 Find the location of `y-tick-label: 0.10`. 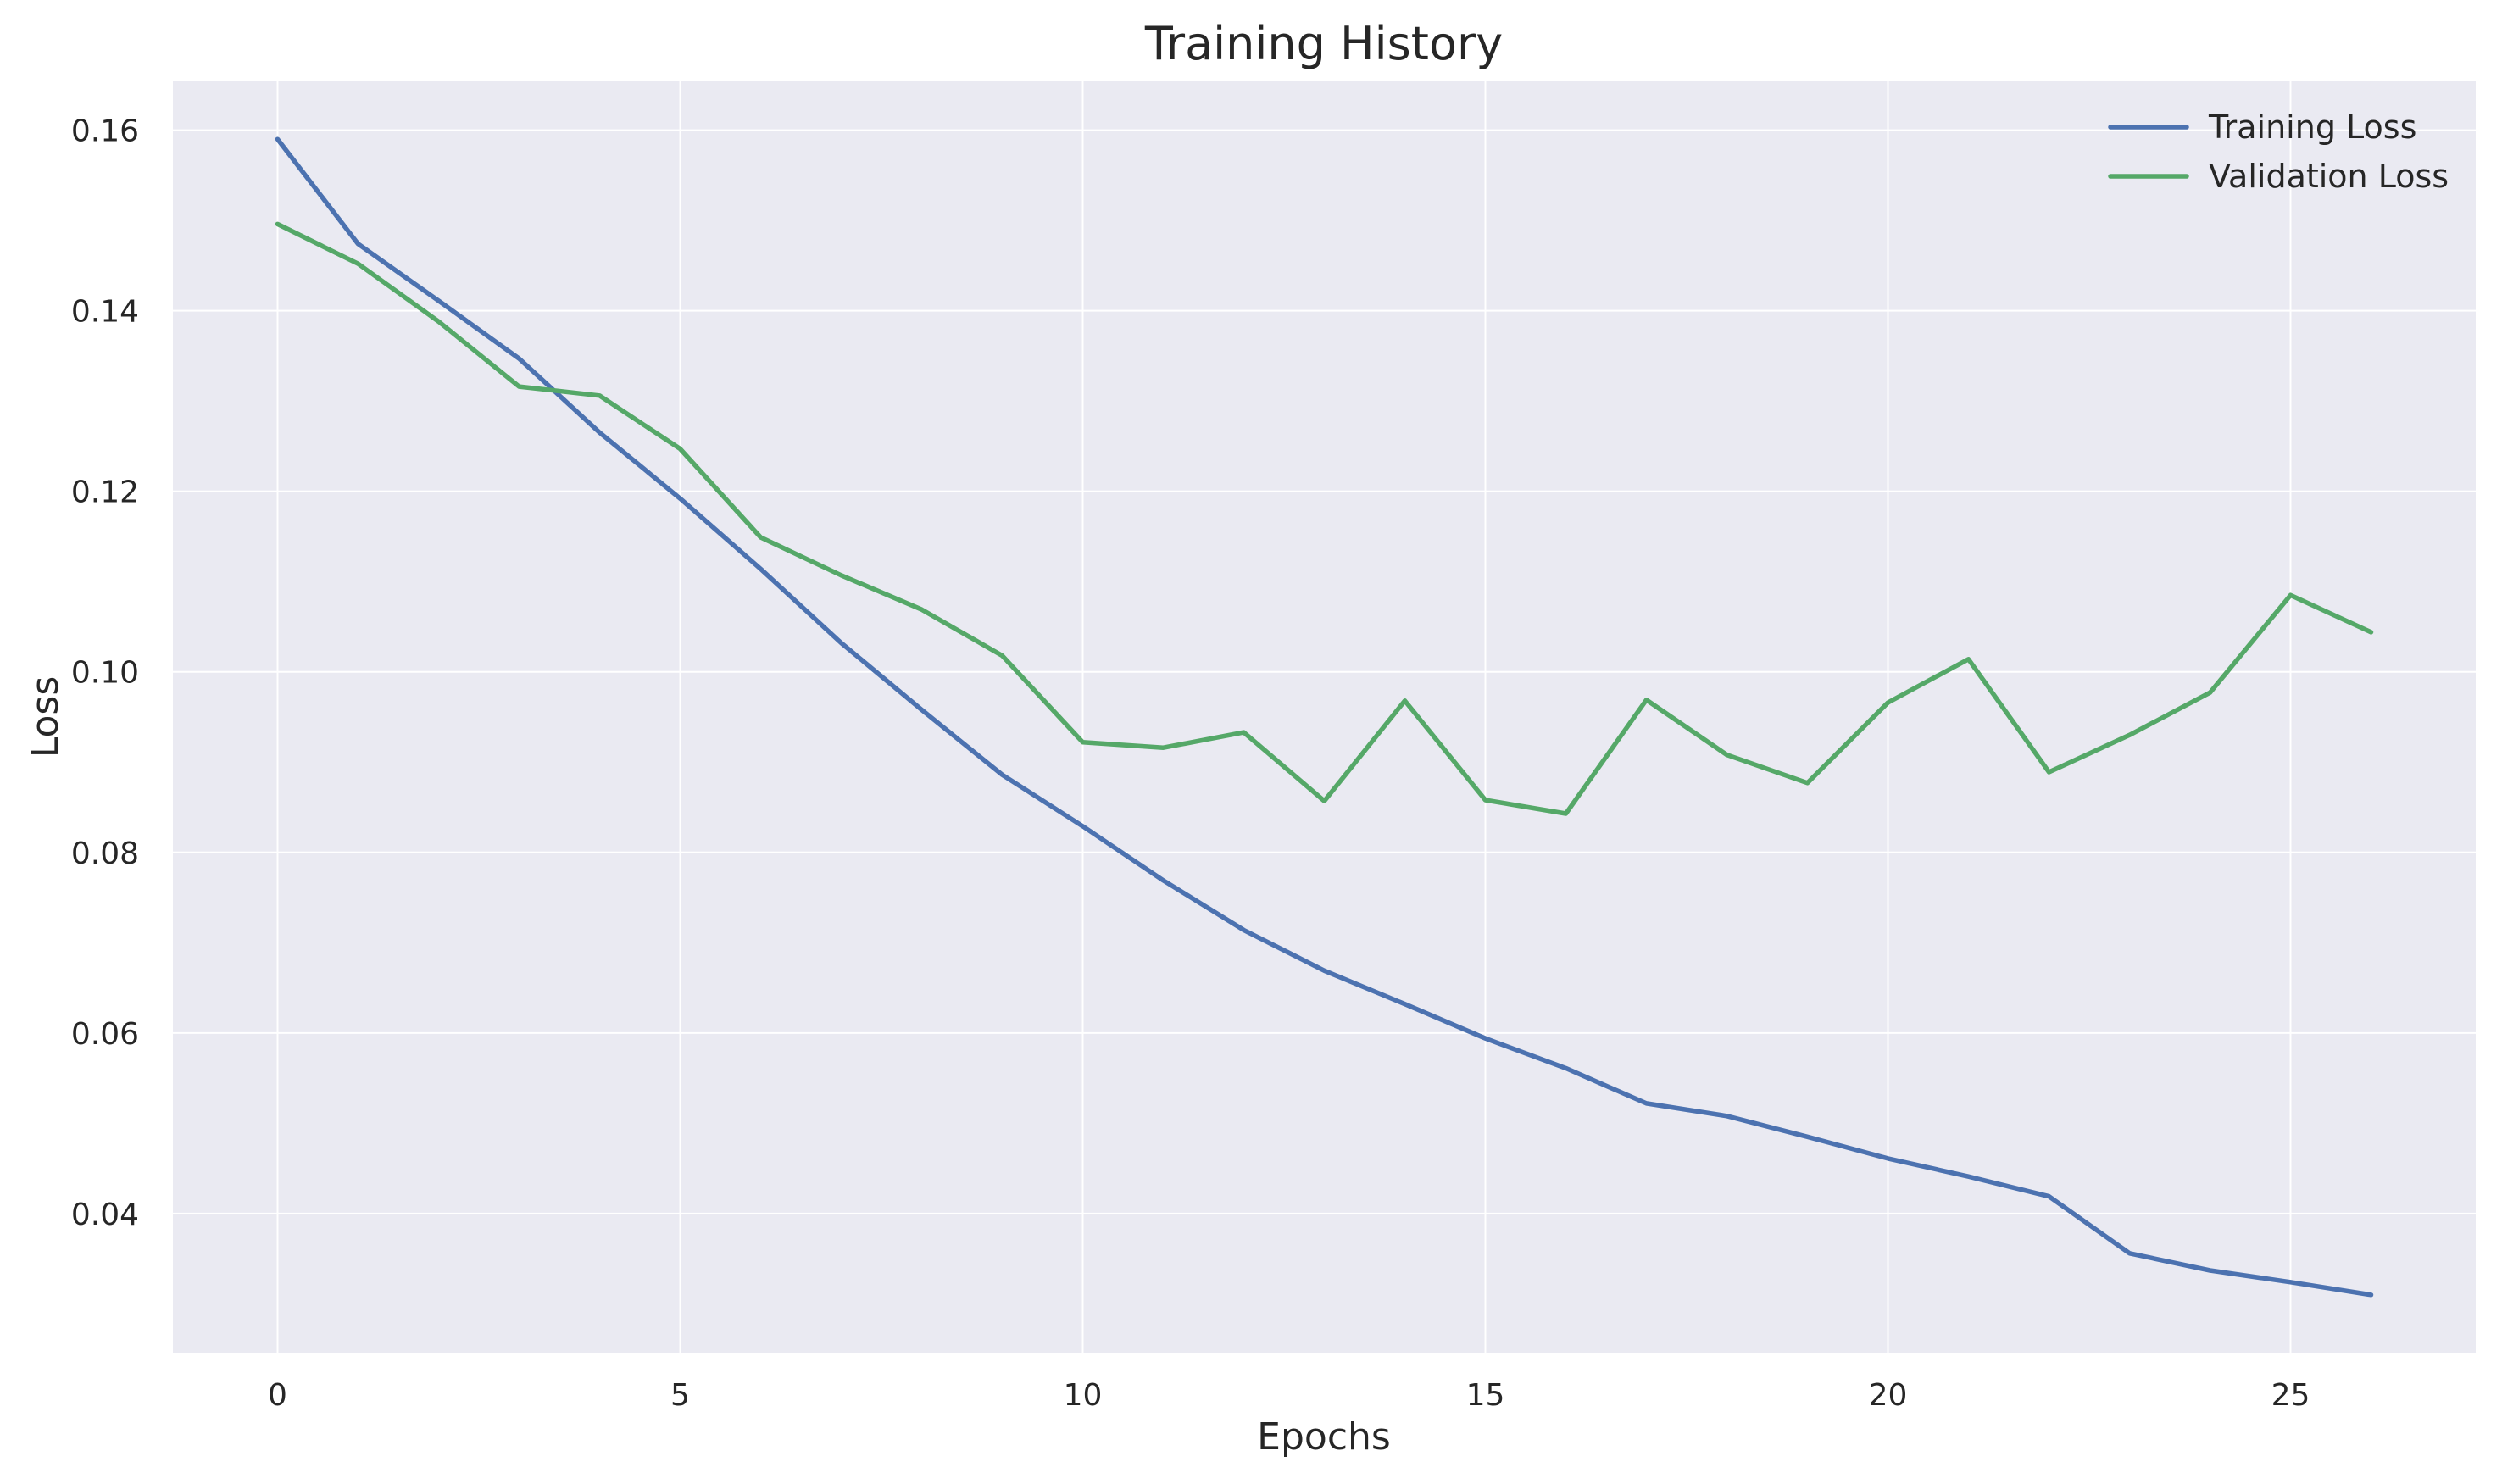

y-tick-label: 0.10 is located at coordinates (105, 674).